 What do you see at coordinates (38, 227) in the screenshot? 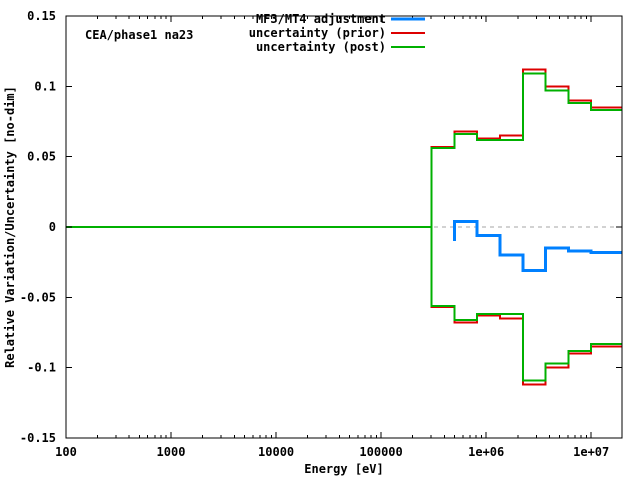
I see `y-tick-labels: 0.15 0.1 0.05 0 -0.05 -0.1 -0.15` at bounding box center [38, 227].